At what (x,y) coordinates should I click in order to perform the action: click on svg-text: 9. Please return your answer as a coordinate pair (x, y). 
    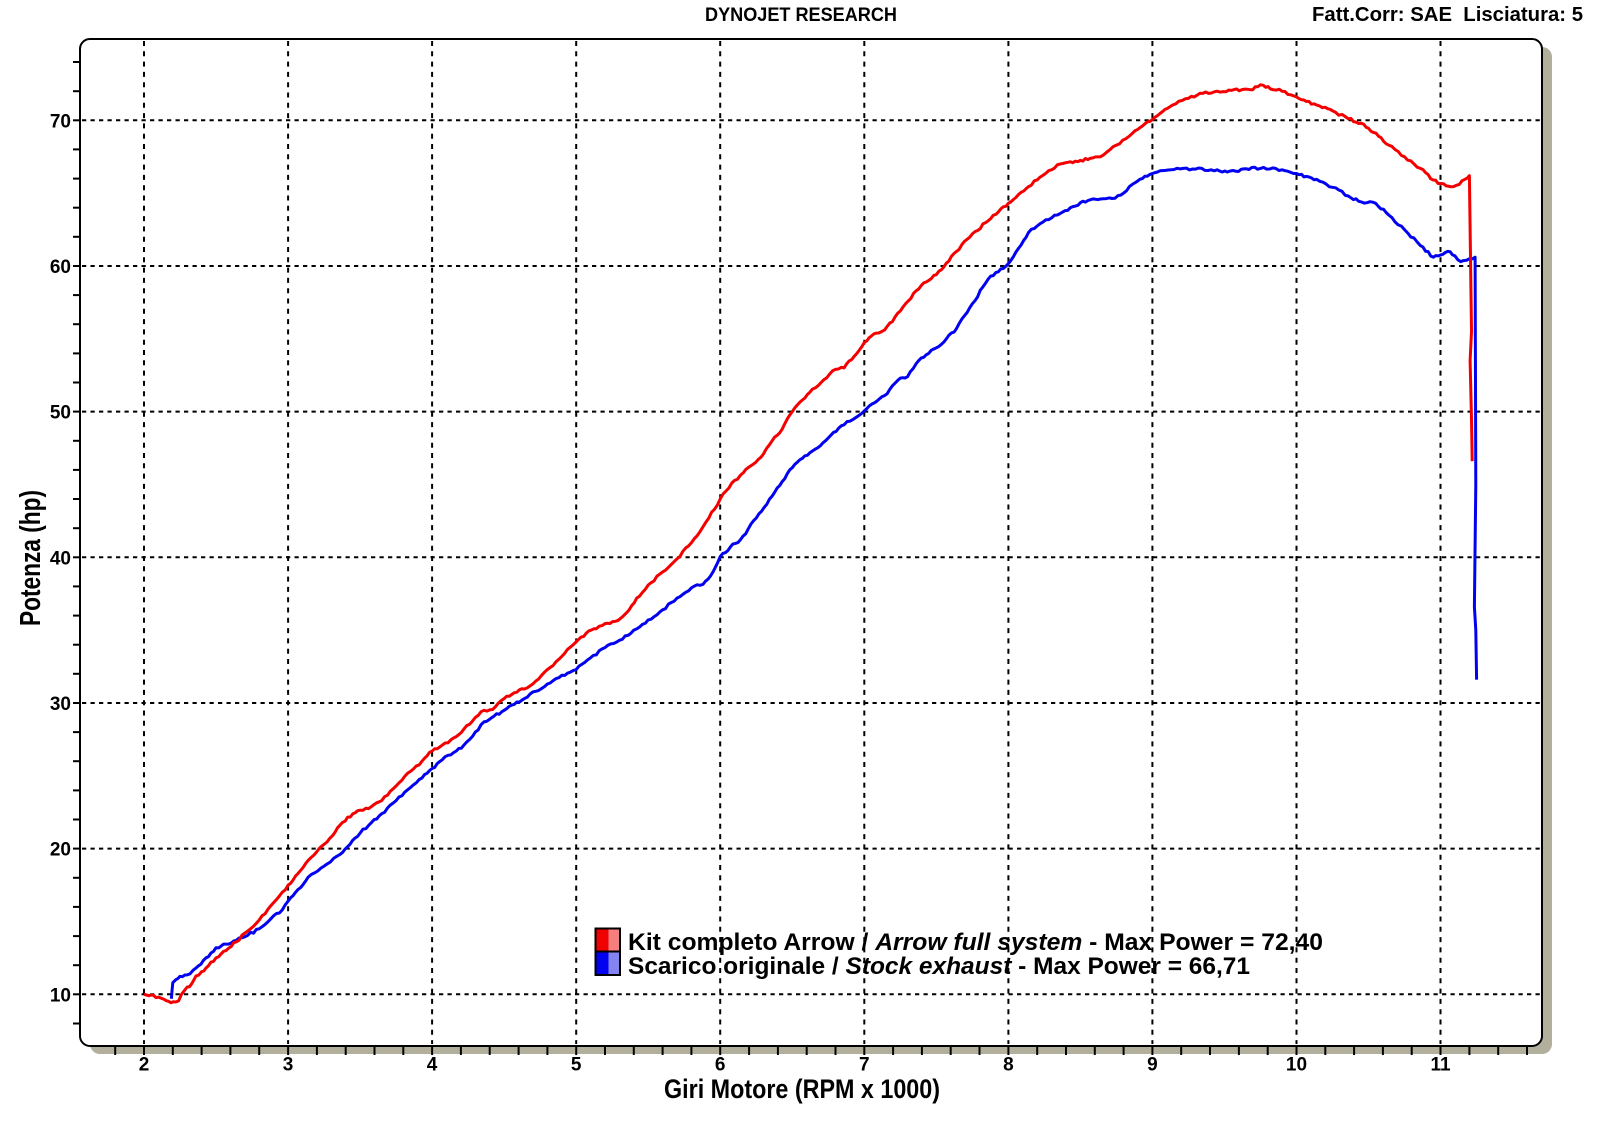
    Looking at the image, I should click on (1152, 1065).